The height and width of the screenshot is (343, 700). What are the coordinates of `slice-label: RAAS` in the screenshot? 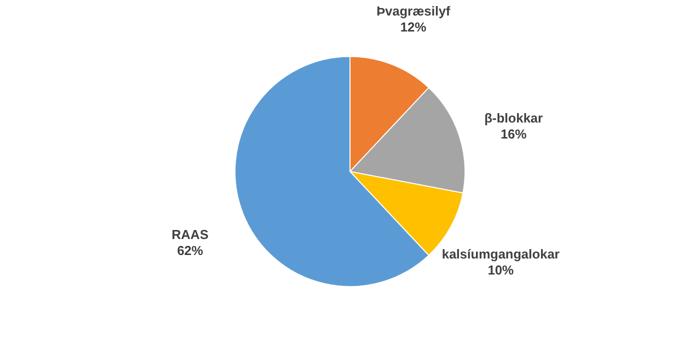 It's located at (190, 234).